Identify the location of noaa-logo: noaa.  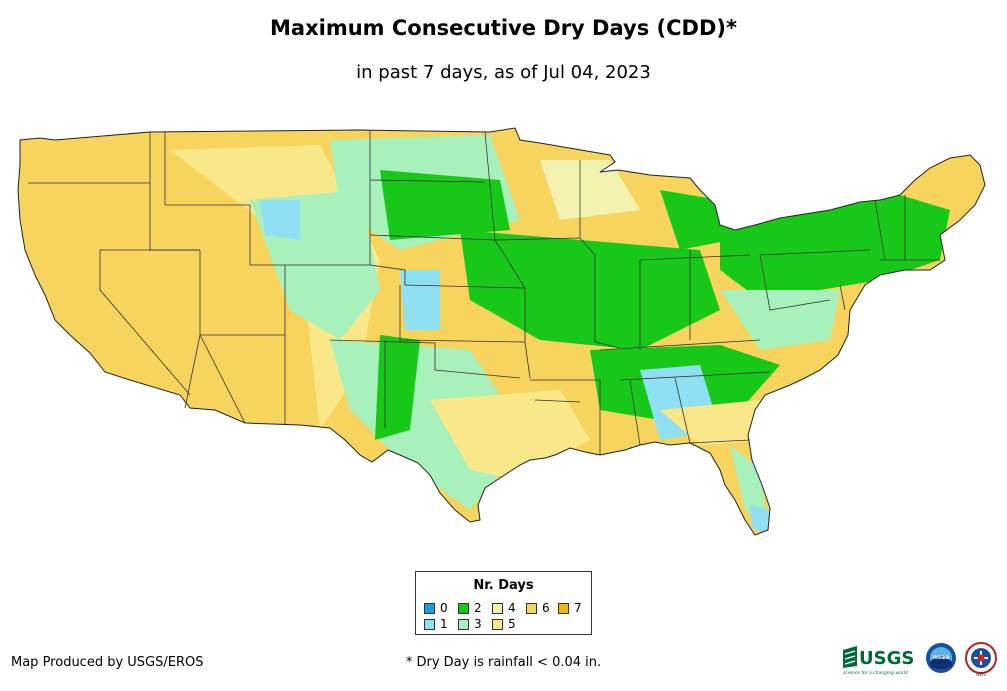
(941, 658).